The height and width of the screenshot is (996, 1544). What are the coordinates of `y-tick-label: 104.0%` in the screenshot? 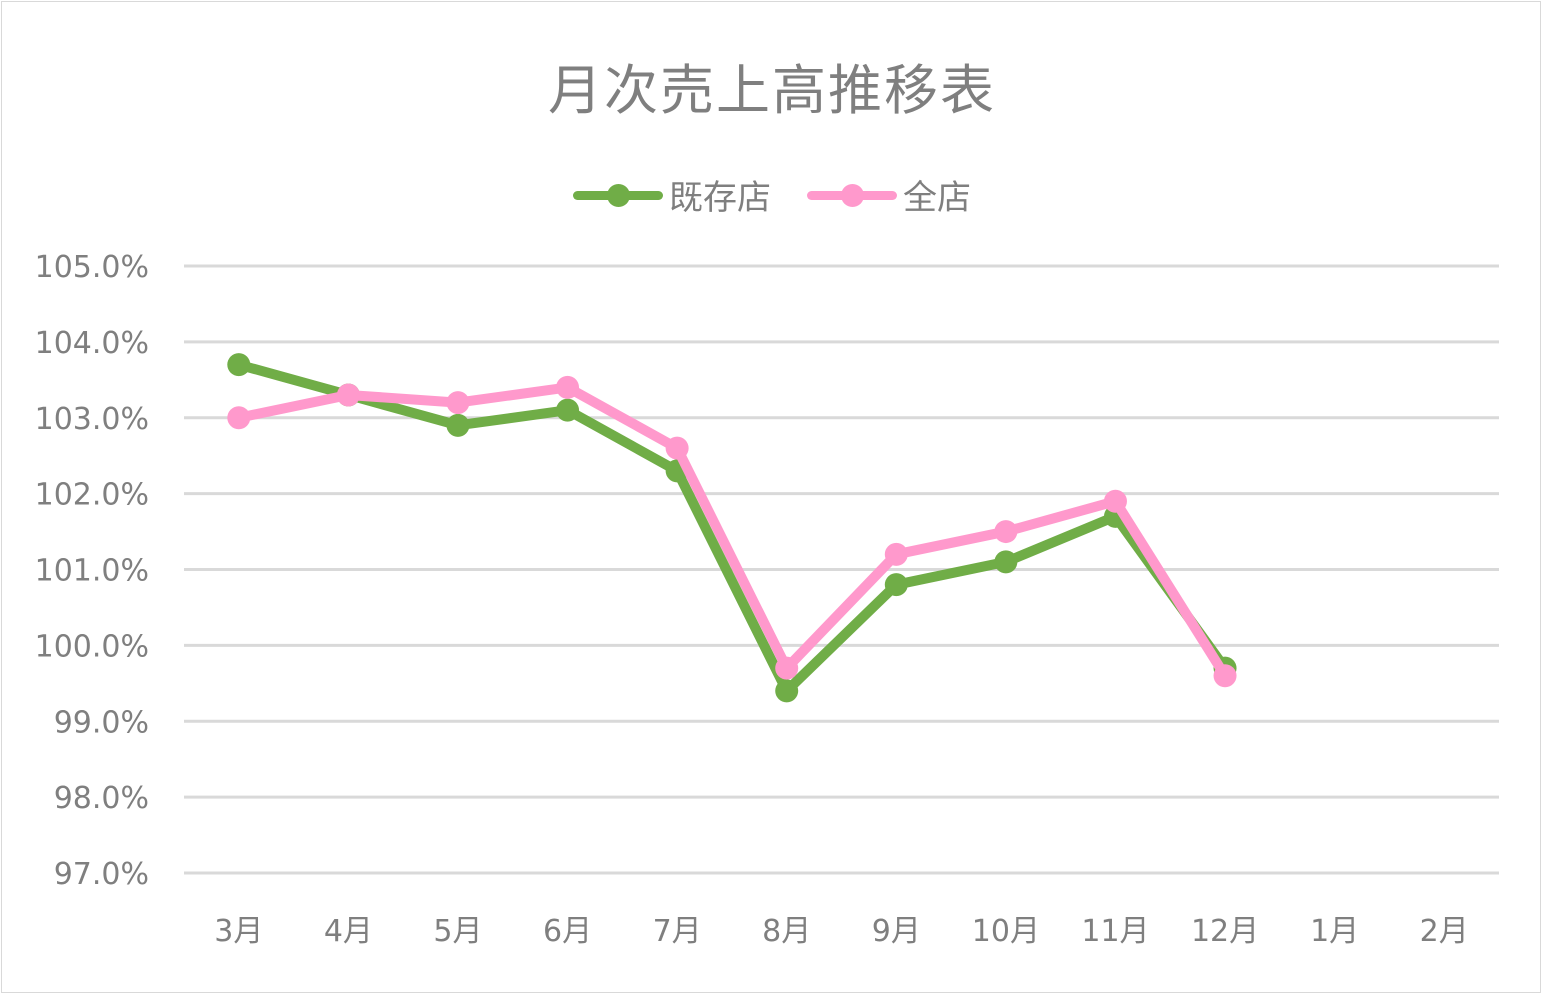 It's located at (92, 343).